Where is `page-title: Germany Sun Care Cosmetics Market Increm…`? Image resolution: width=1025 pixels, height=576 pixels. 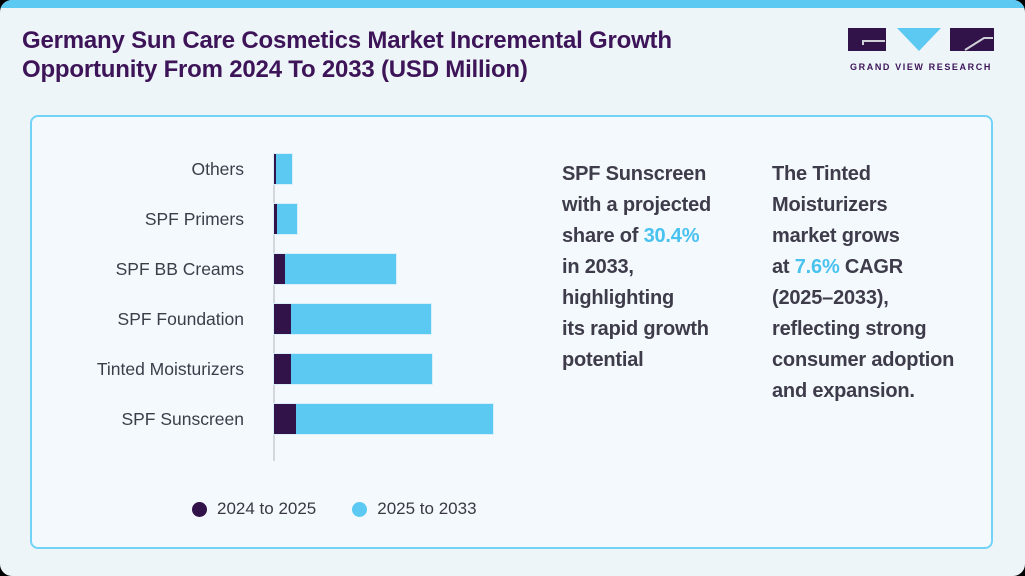 page-title: Germany Sun Care Cosmetics Market Increm… is located at coordinates (347, 55).